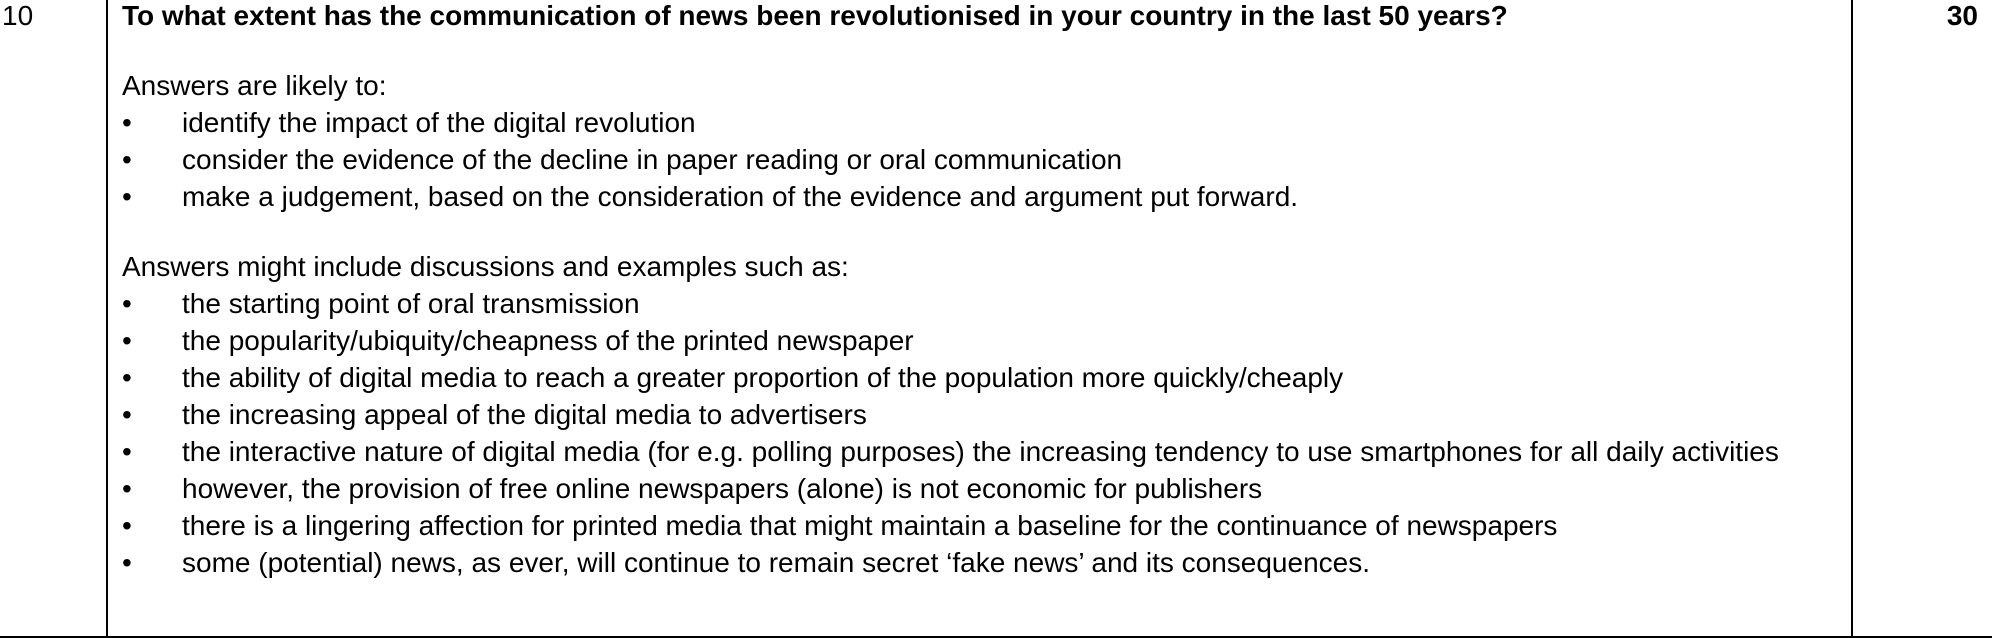  What do you see at coordinates (107, 319) in the screenshot?
I see `column-divider-left` at bounding box center [107, 319].